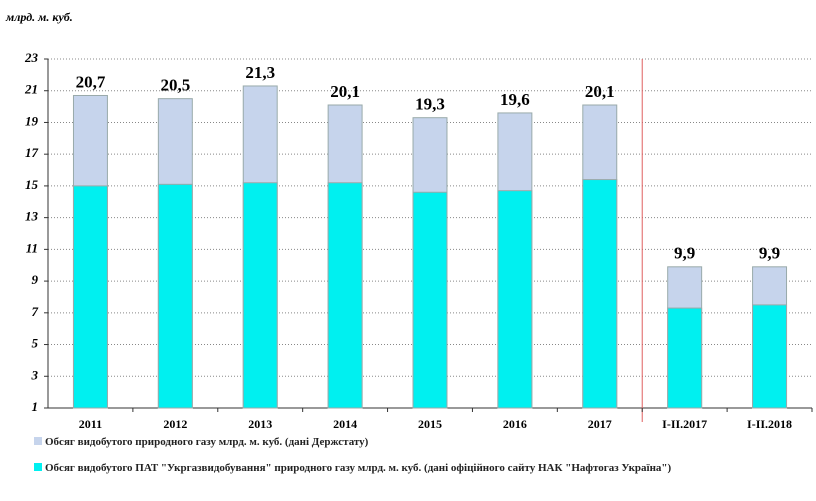  I want to click on y-tick-label: 17, so click(32, 152).